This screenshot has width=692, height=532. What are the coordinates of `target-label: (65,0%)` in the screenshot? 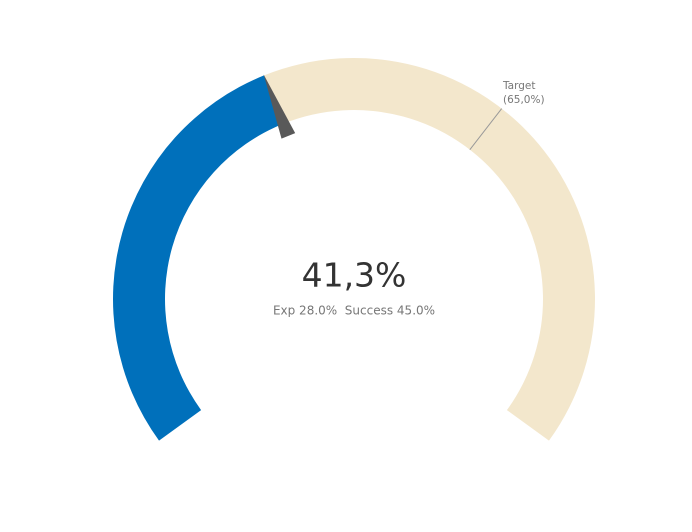 It's located at (524, 100).